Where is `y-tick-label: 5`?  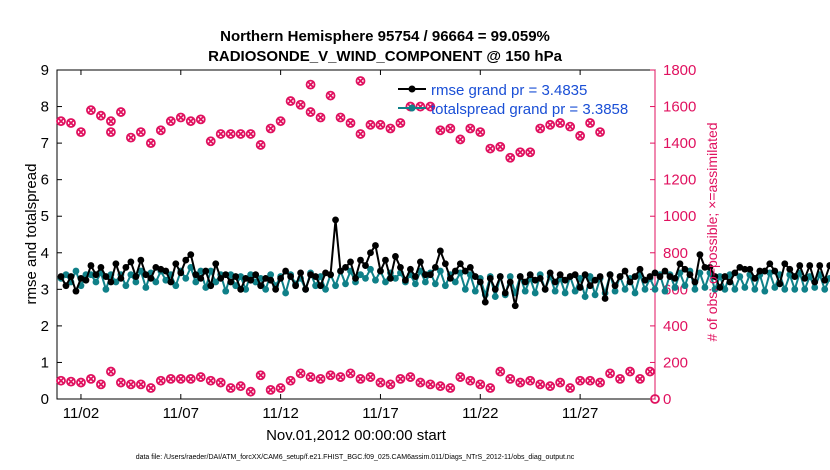
y-tick-label: 5 is located at coordinates (45, 216).